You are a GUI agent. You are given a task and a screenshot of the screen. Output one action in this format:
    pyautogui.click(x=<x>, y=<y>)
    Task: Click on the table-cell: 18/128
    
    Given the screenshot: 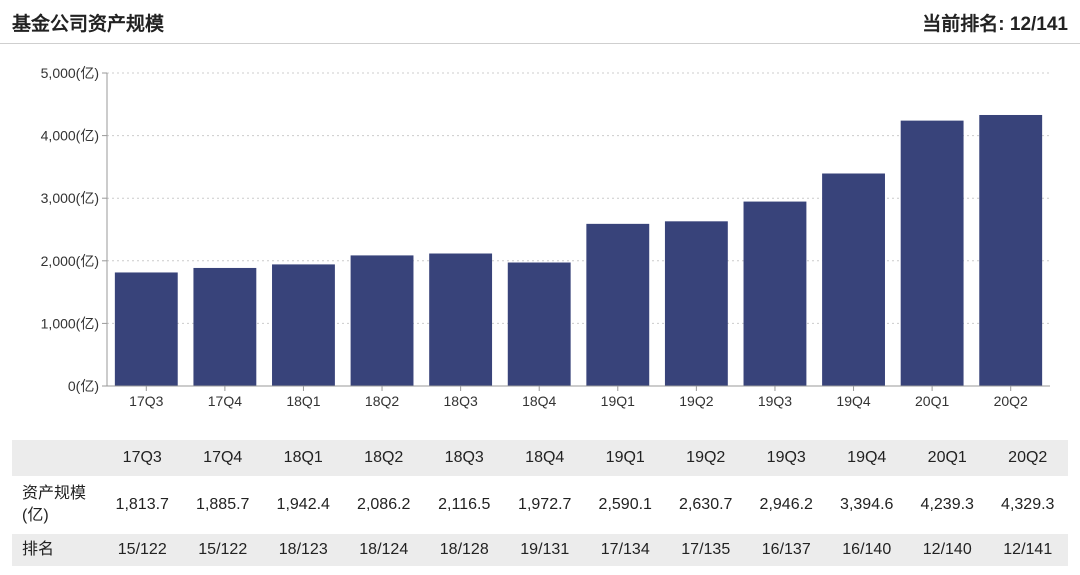 What is the action you would take?
    pyautogui.click(x=464, y=549)
    